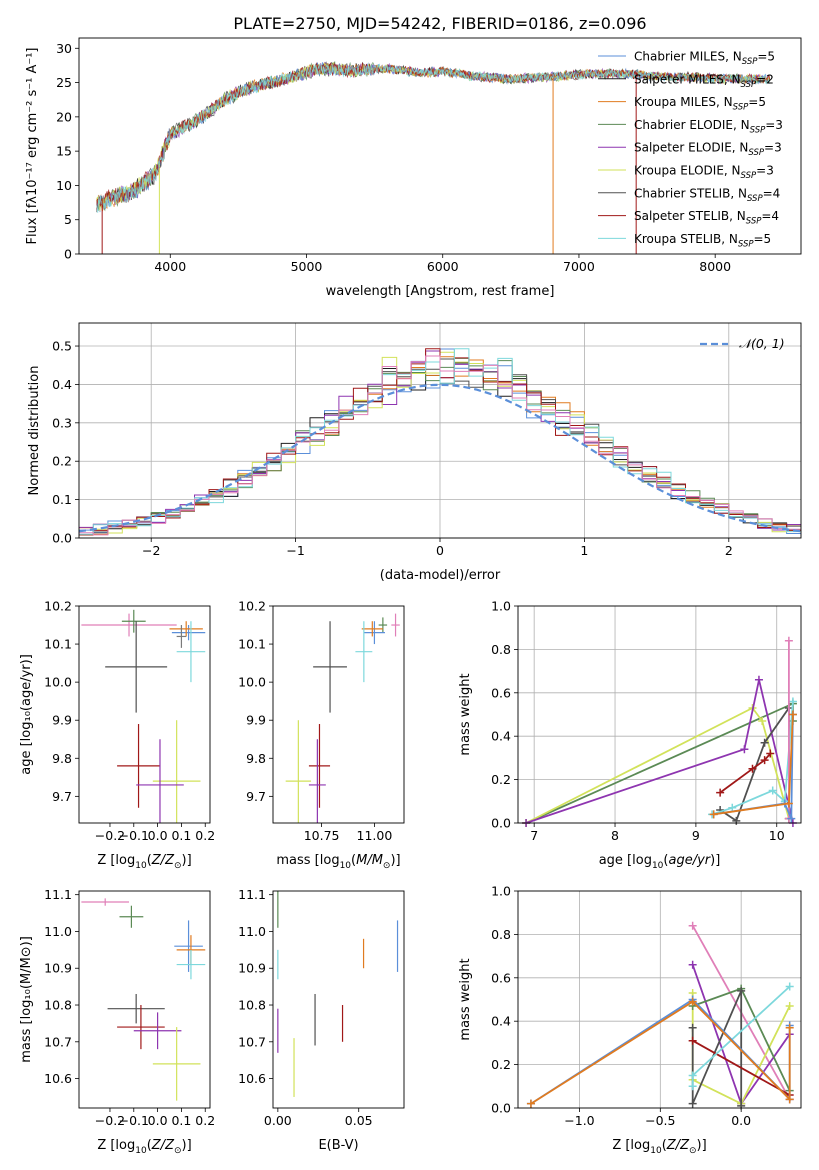 The height and width of the screenshot is (1170, 819). What do you see at coordinates (704, 81) in the screenshot?
I see `legend-label: Salpeter MILES, NSSP=2` at bounding box center [704, 81].